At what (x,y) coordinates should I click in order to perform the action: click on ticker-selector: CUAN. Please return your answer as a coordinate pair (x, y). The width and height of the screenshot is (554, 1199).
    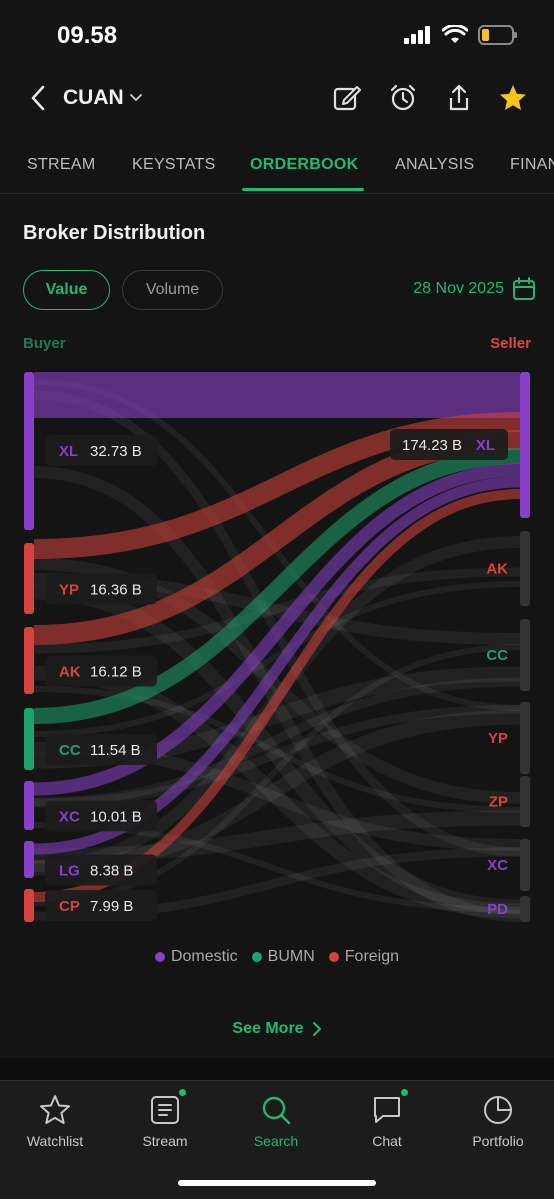
    Looking at the image, I should click on (102, 98).